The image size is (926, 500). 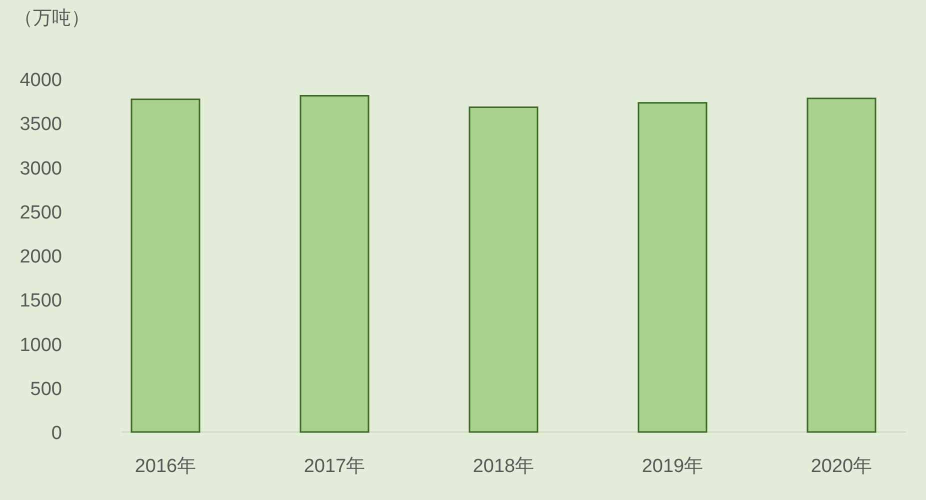 What do you see at coordinates (503, 466) in the screenshot?
I see `x-tick-label: 2018年` at bounding box center [503, 466].